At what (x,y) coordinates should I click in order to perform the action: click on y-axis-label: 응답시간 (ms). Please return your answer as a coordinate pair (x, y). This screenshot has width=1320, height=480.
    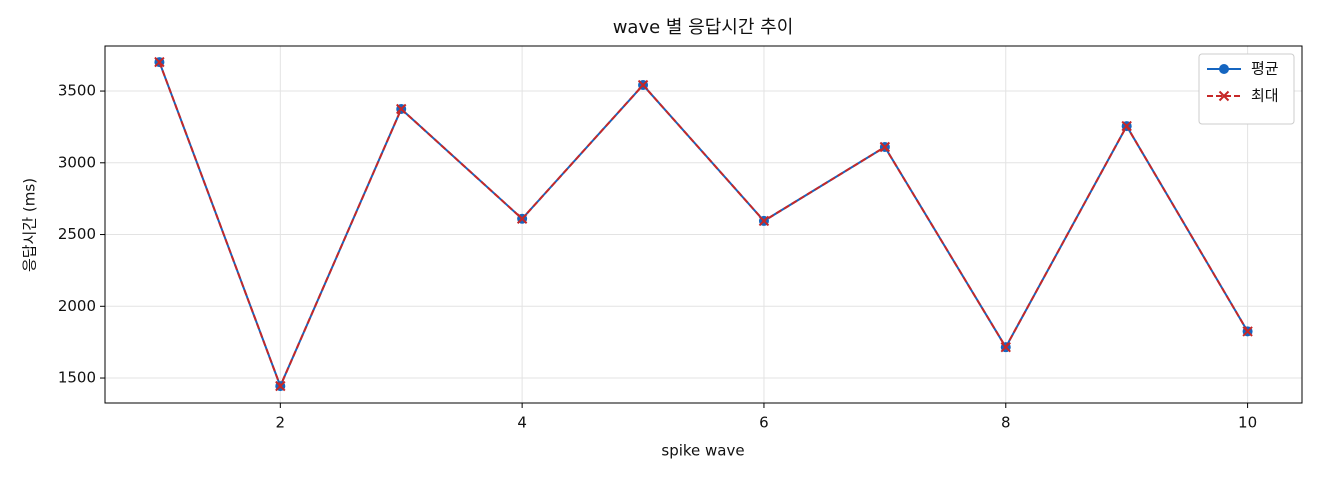
    Looking at the image, I should click on (30, 225).